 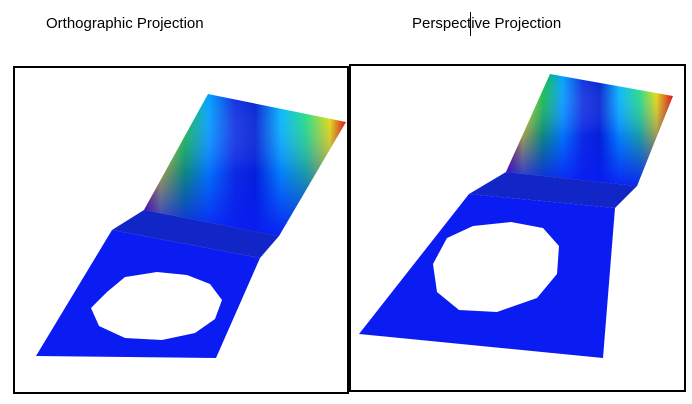 I want to click on text-cursor, so click(x=470, y=24).